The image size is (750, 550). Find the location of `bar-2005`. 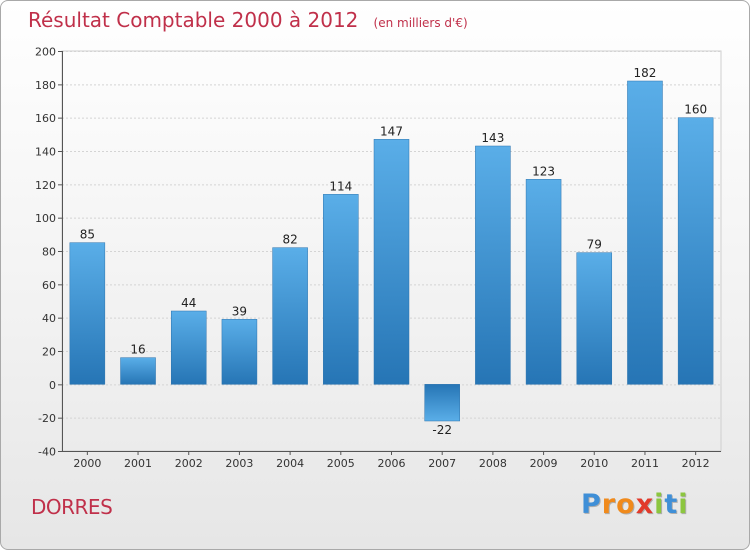

bar-2005 is located at coordinates (341, 289).